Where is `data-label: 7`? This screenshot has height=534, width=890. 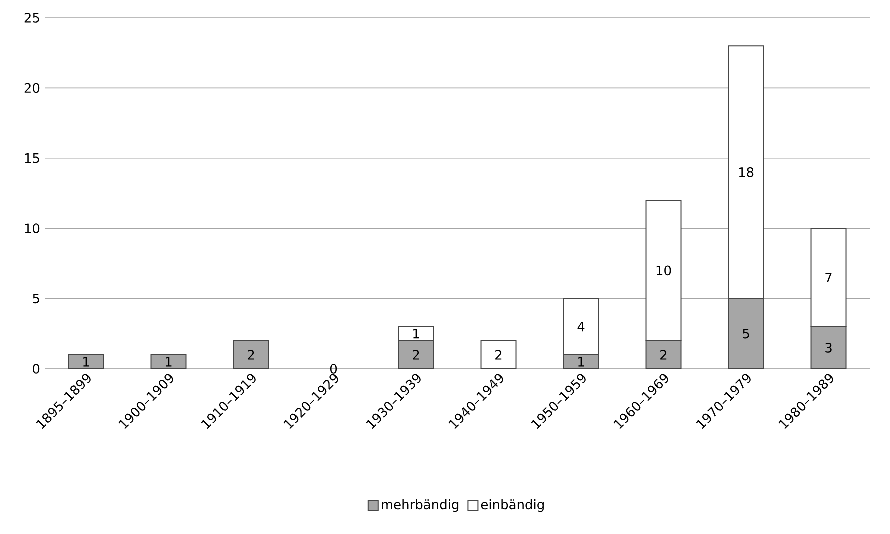 data-label: 7 is located at coordinates (829, 277).